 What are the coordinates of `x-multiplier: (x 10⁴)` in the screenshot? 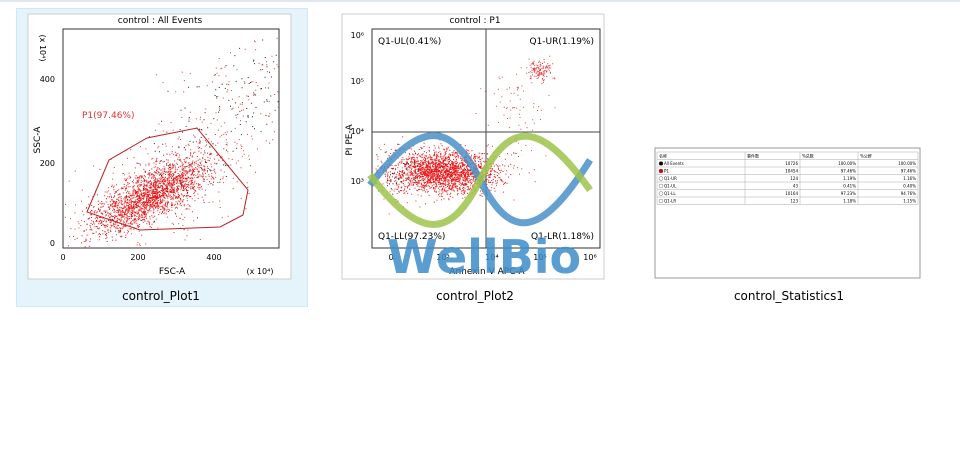 It's located at (260, 271).